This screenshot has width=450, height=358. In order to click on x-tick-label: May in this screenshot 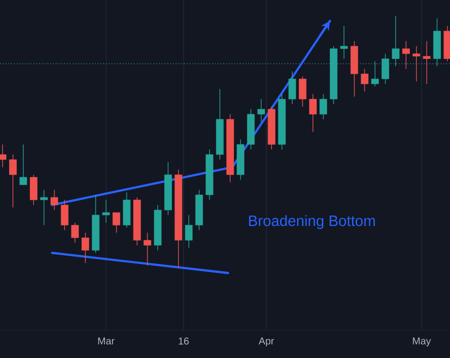, I will do `click(421, 342)`.